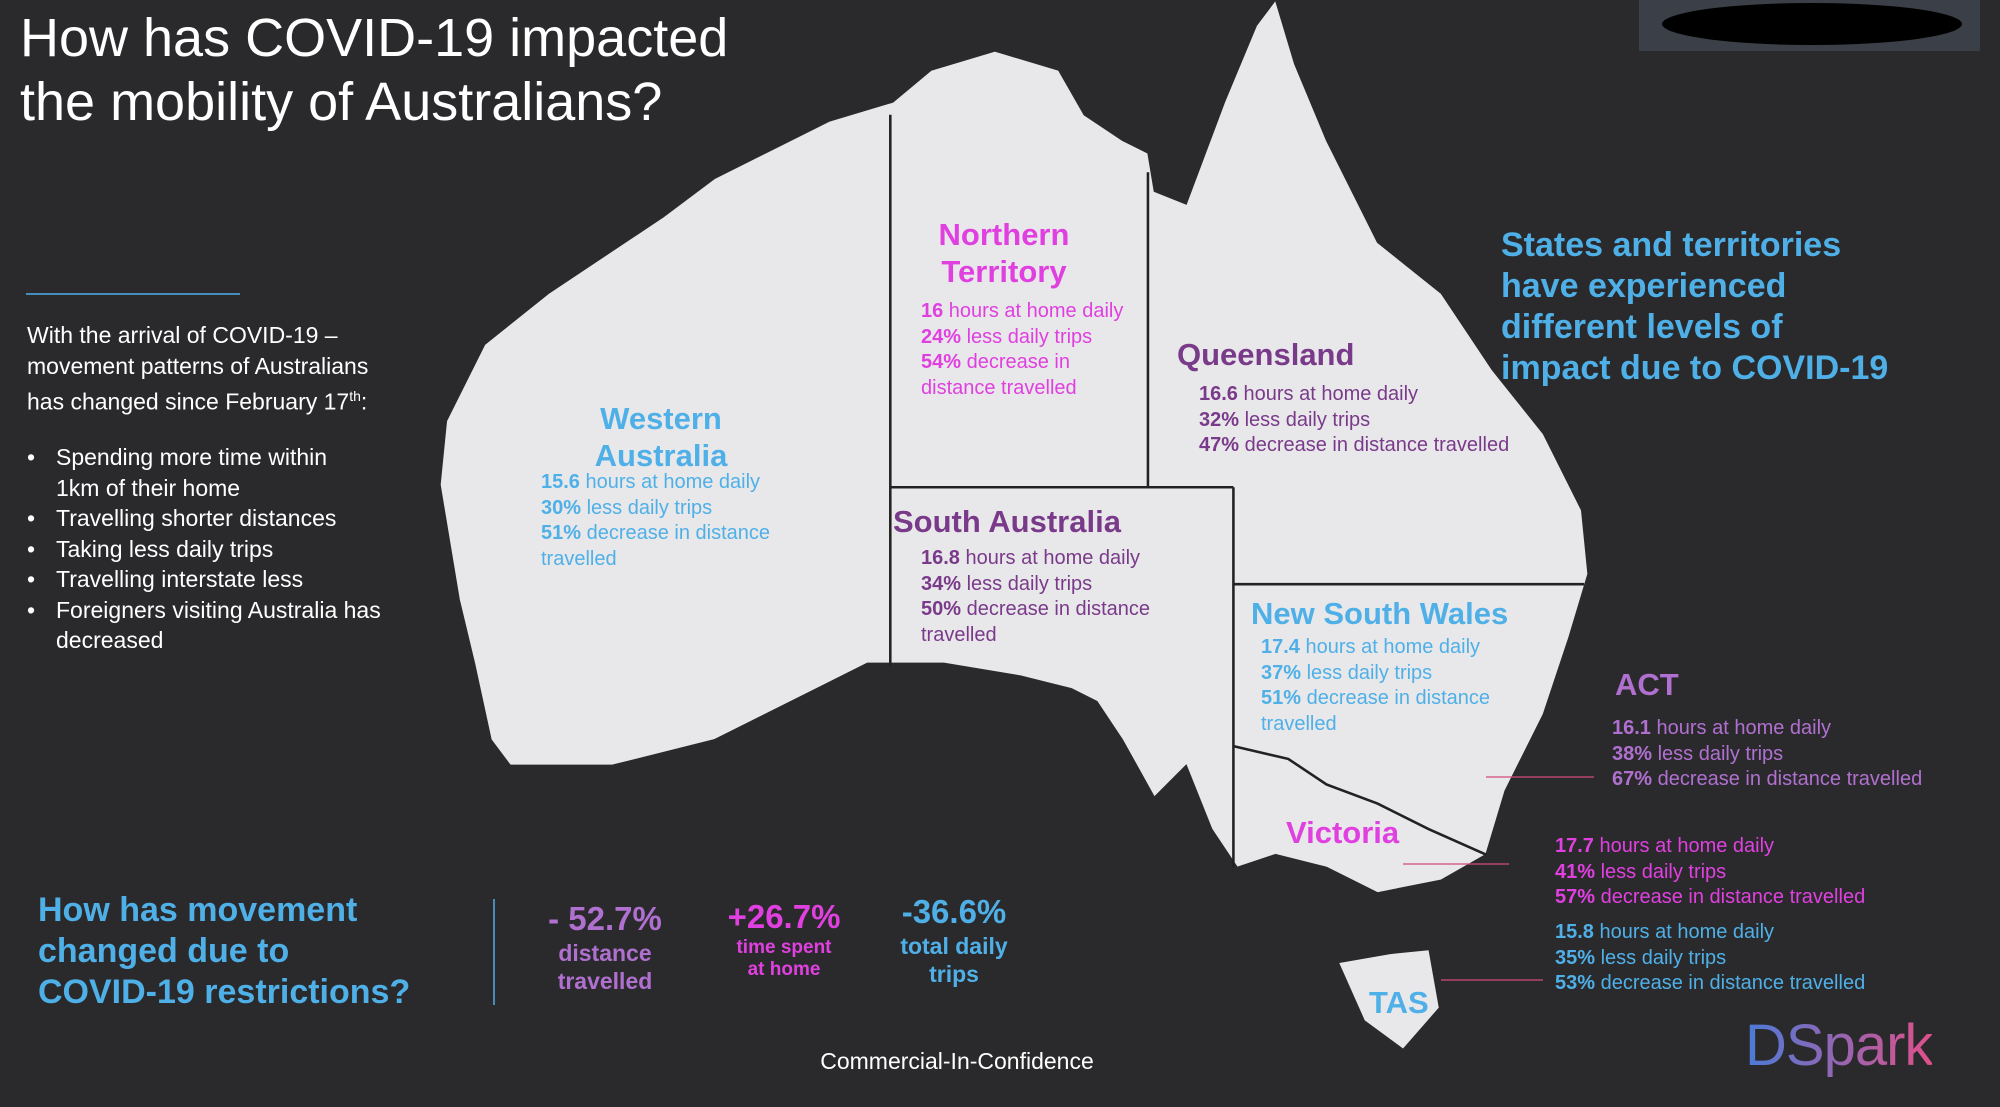 The height and width of the screenshot is (1107, 2000). I want to click on stat-label-line: time spent, so click(784, 947).